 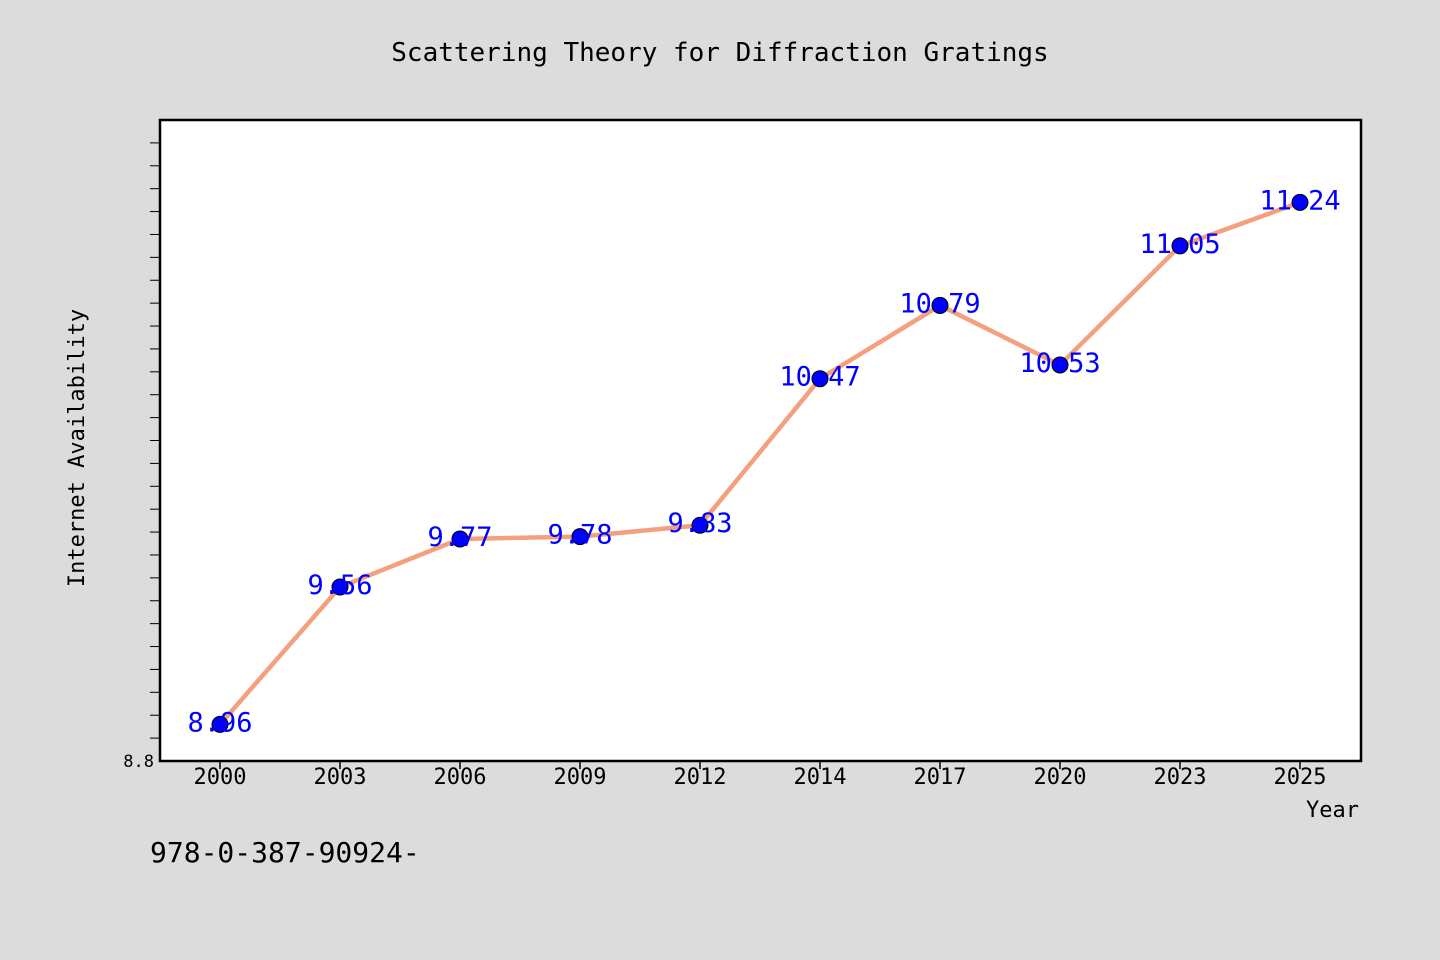 I want to click on x-axis-ticks: 2000 2003 2006 2009 2012 2014 2017 2020 2023 2025, so click(x=760, y=775).